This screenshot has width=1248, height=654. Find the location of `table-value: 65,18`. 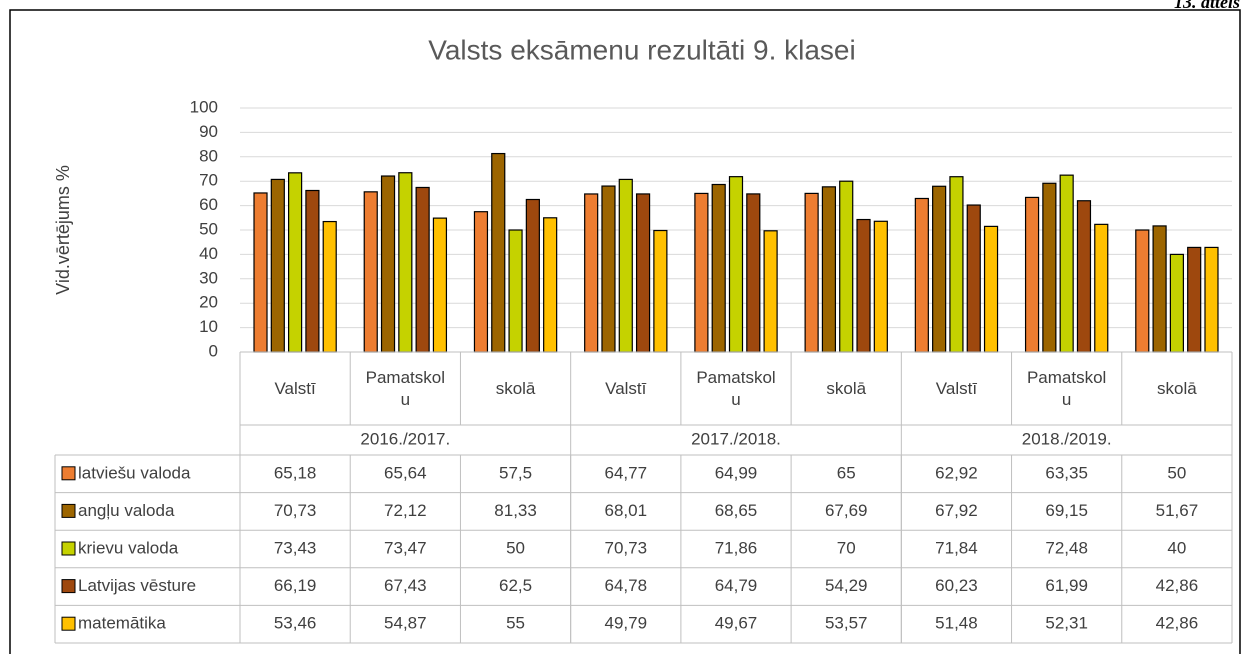

table-value: 65,18 is located at coordinates (295, 472).